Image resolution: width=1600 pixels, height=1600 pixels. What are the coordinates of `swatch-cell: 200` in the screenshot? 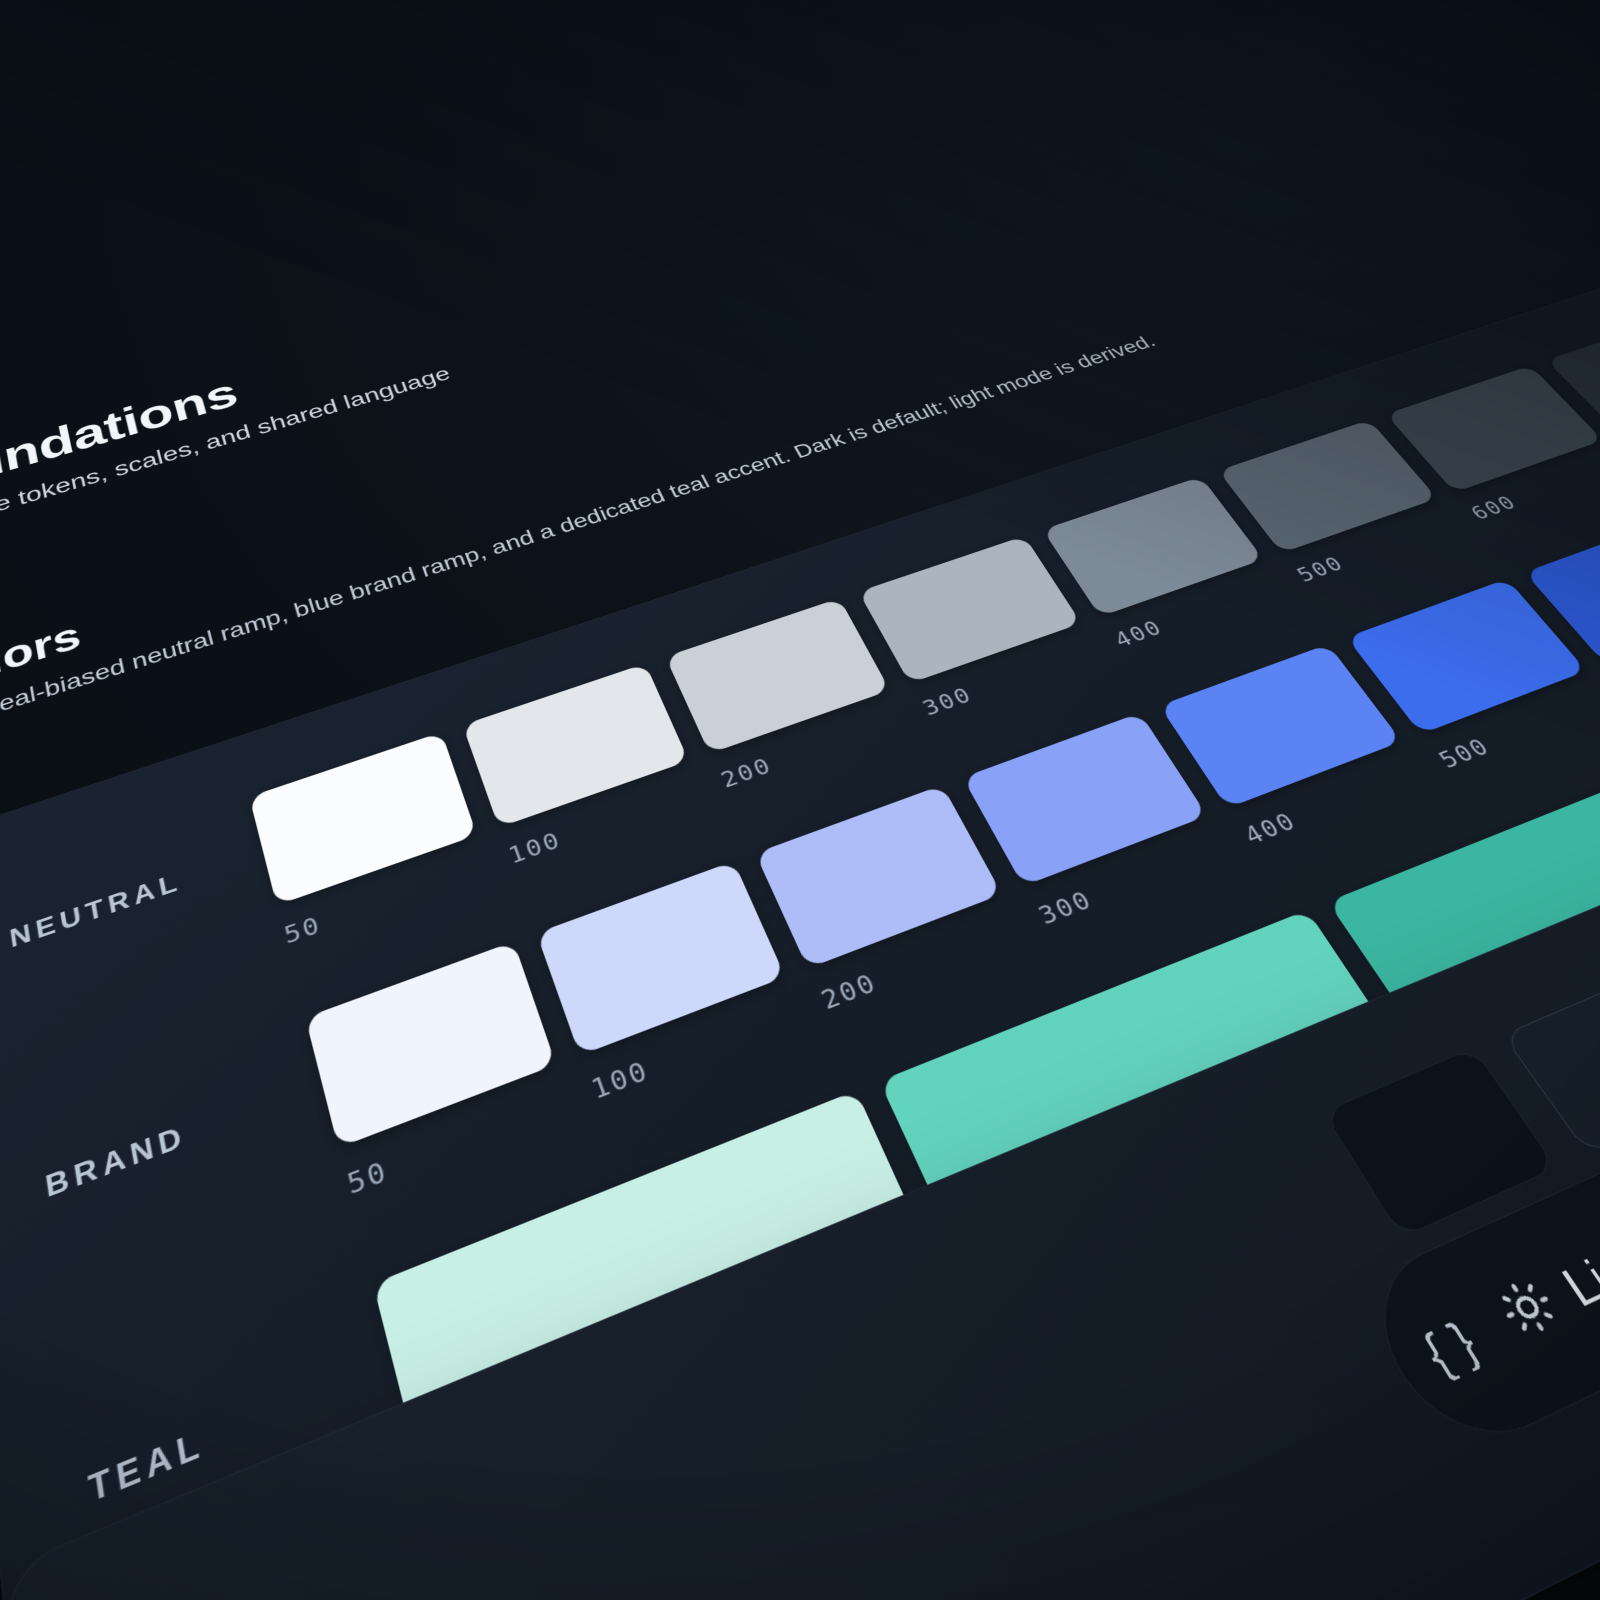 It's located at (787, 695).